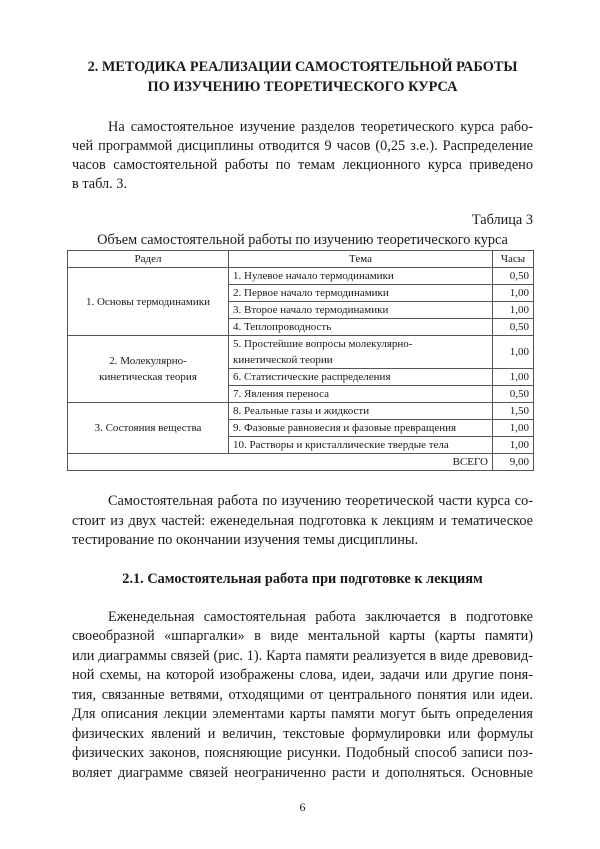 Image resolution: width=600 pixels, height=849 pixels. What do you see at coordinates (360, 276) in the screenshot?
I see `topic-cell: 1. Нулевое начало термодинамики` at bounding box center [360, 276].